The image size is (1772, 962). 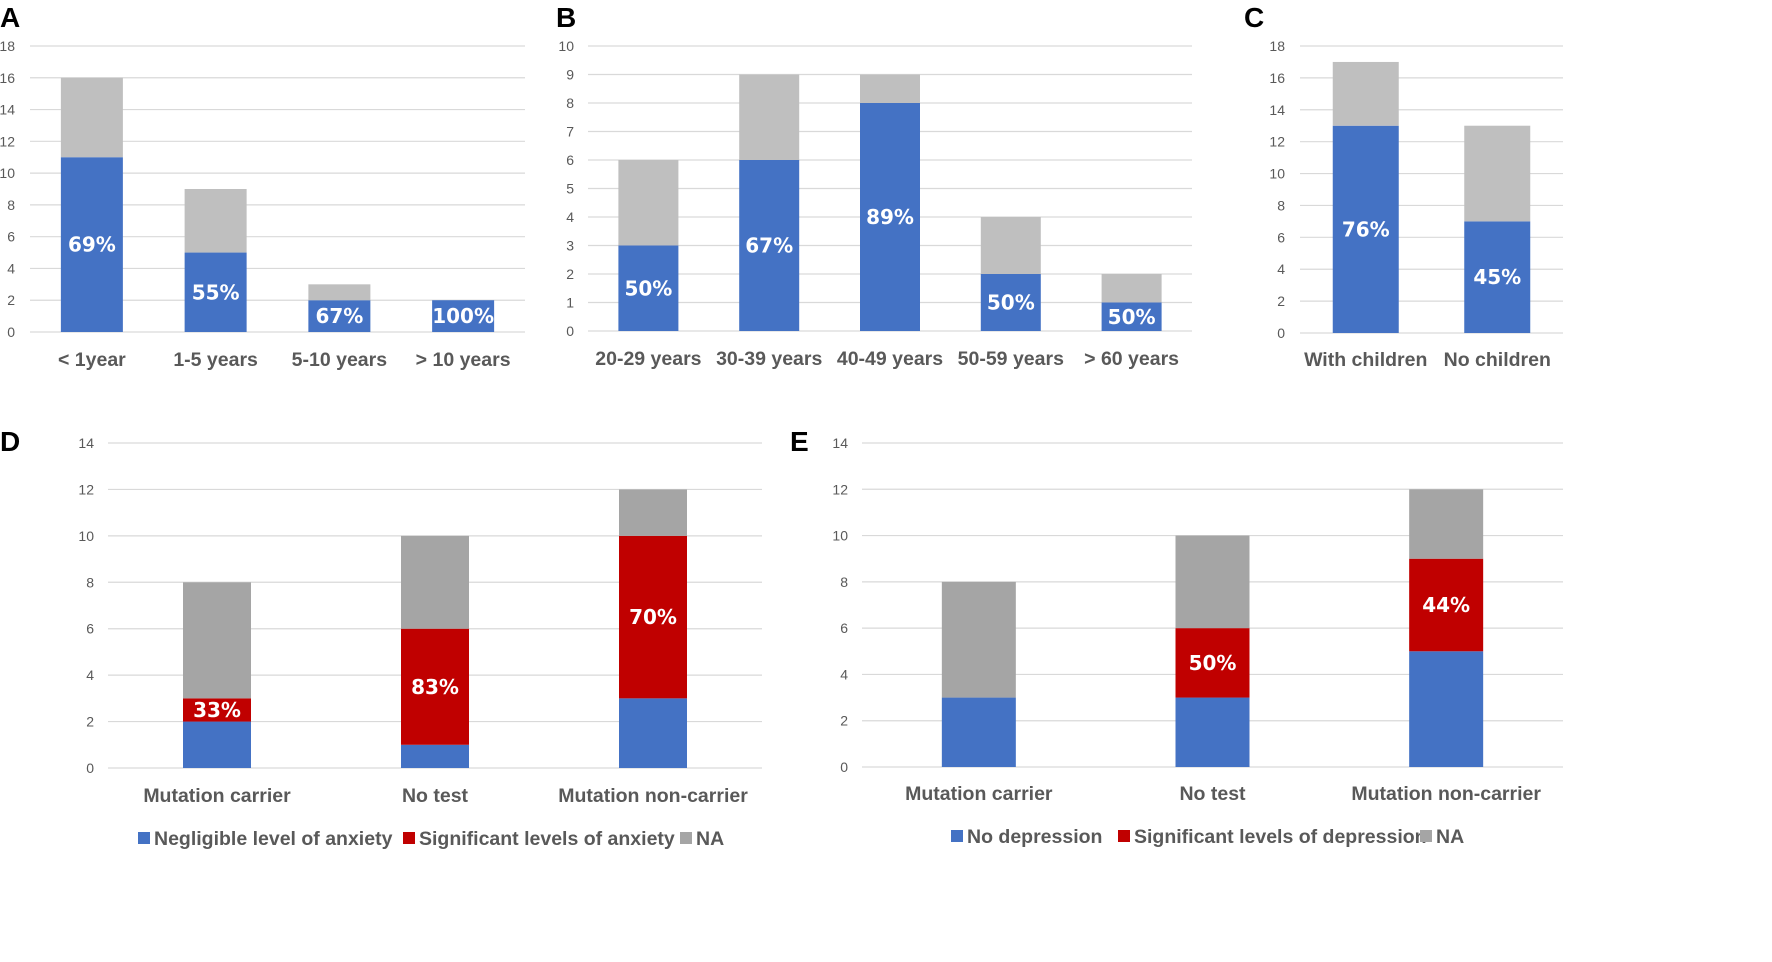 What do you see at coordinates (1011, 359) in the screenshot?
I see `x-category-label: 50-59 years` at bounding box center [1011, 359].